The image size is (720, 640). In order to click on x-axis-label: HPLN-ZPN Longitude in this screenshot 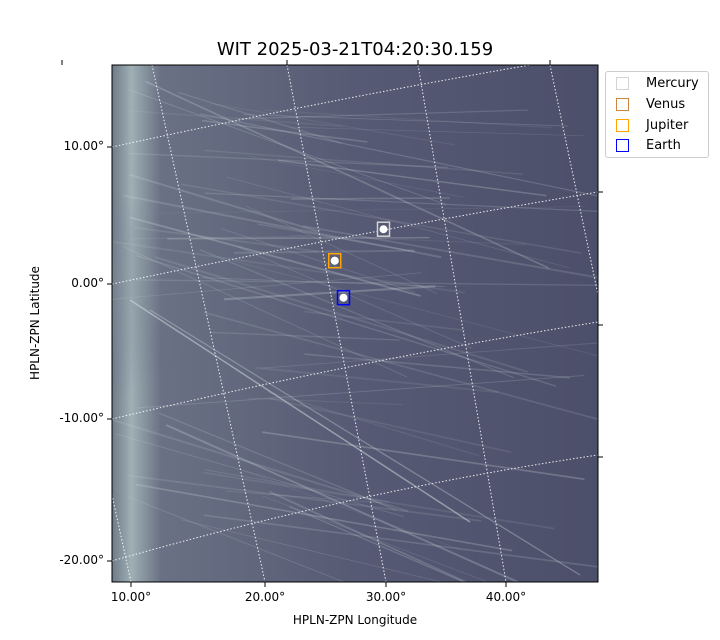, I will do `click(355, 620)`.